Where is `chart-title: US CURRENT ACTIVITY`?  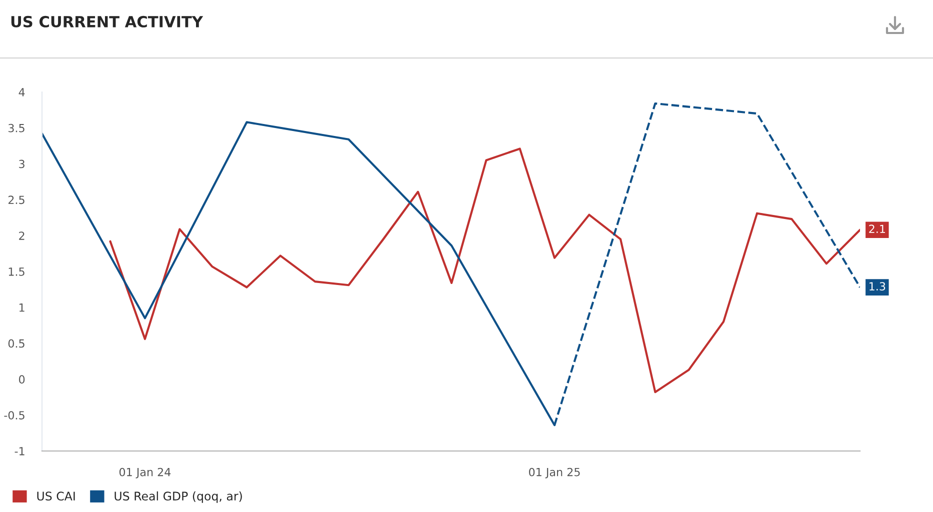 chart-title: US CURRENT ACTIVITY is located at coordinates (107, 22).